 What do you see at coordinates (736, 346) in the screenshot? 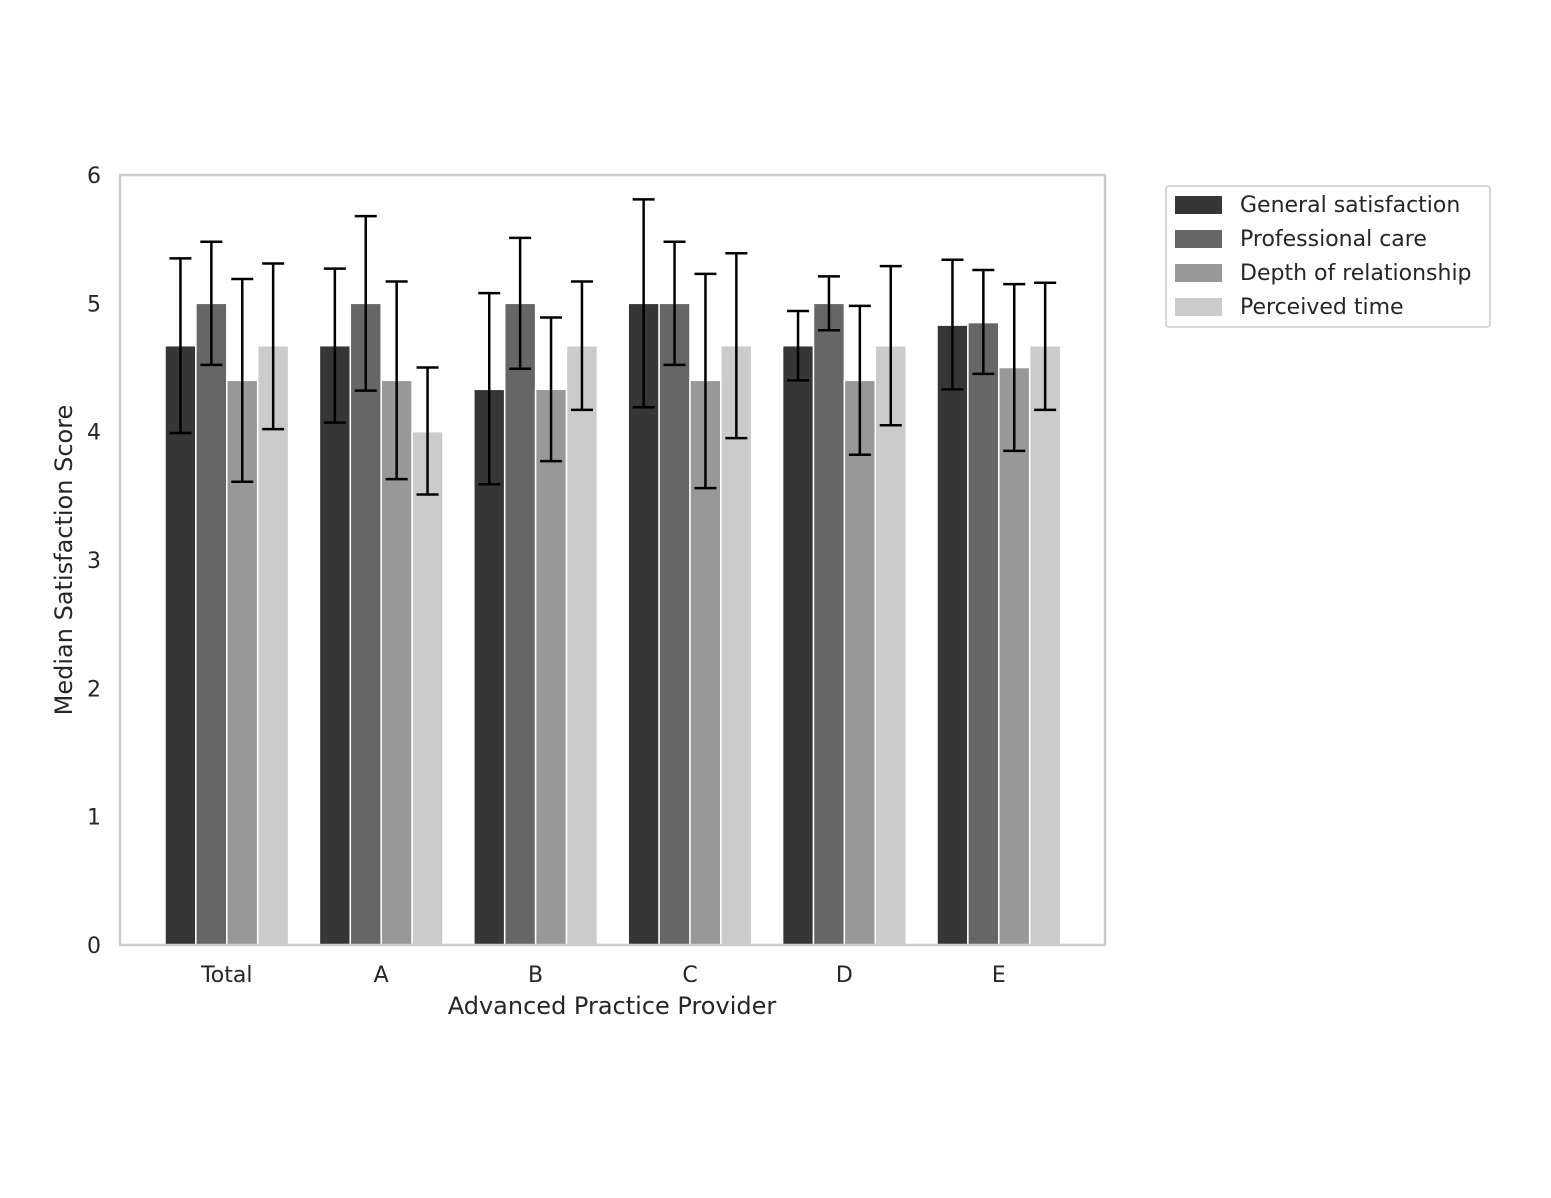
I see `error-bar-c-perceived-time` at bounding box center [736, 346].